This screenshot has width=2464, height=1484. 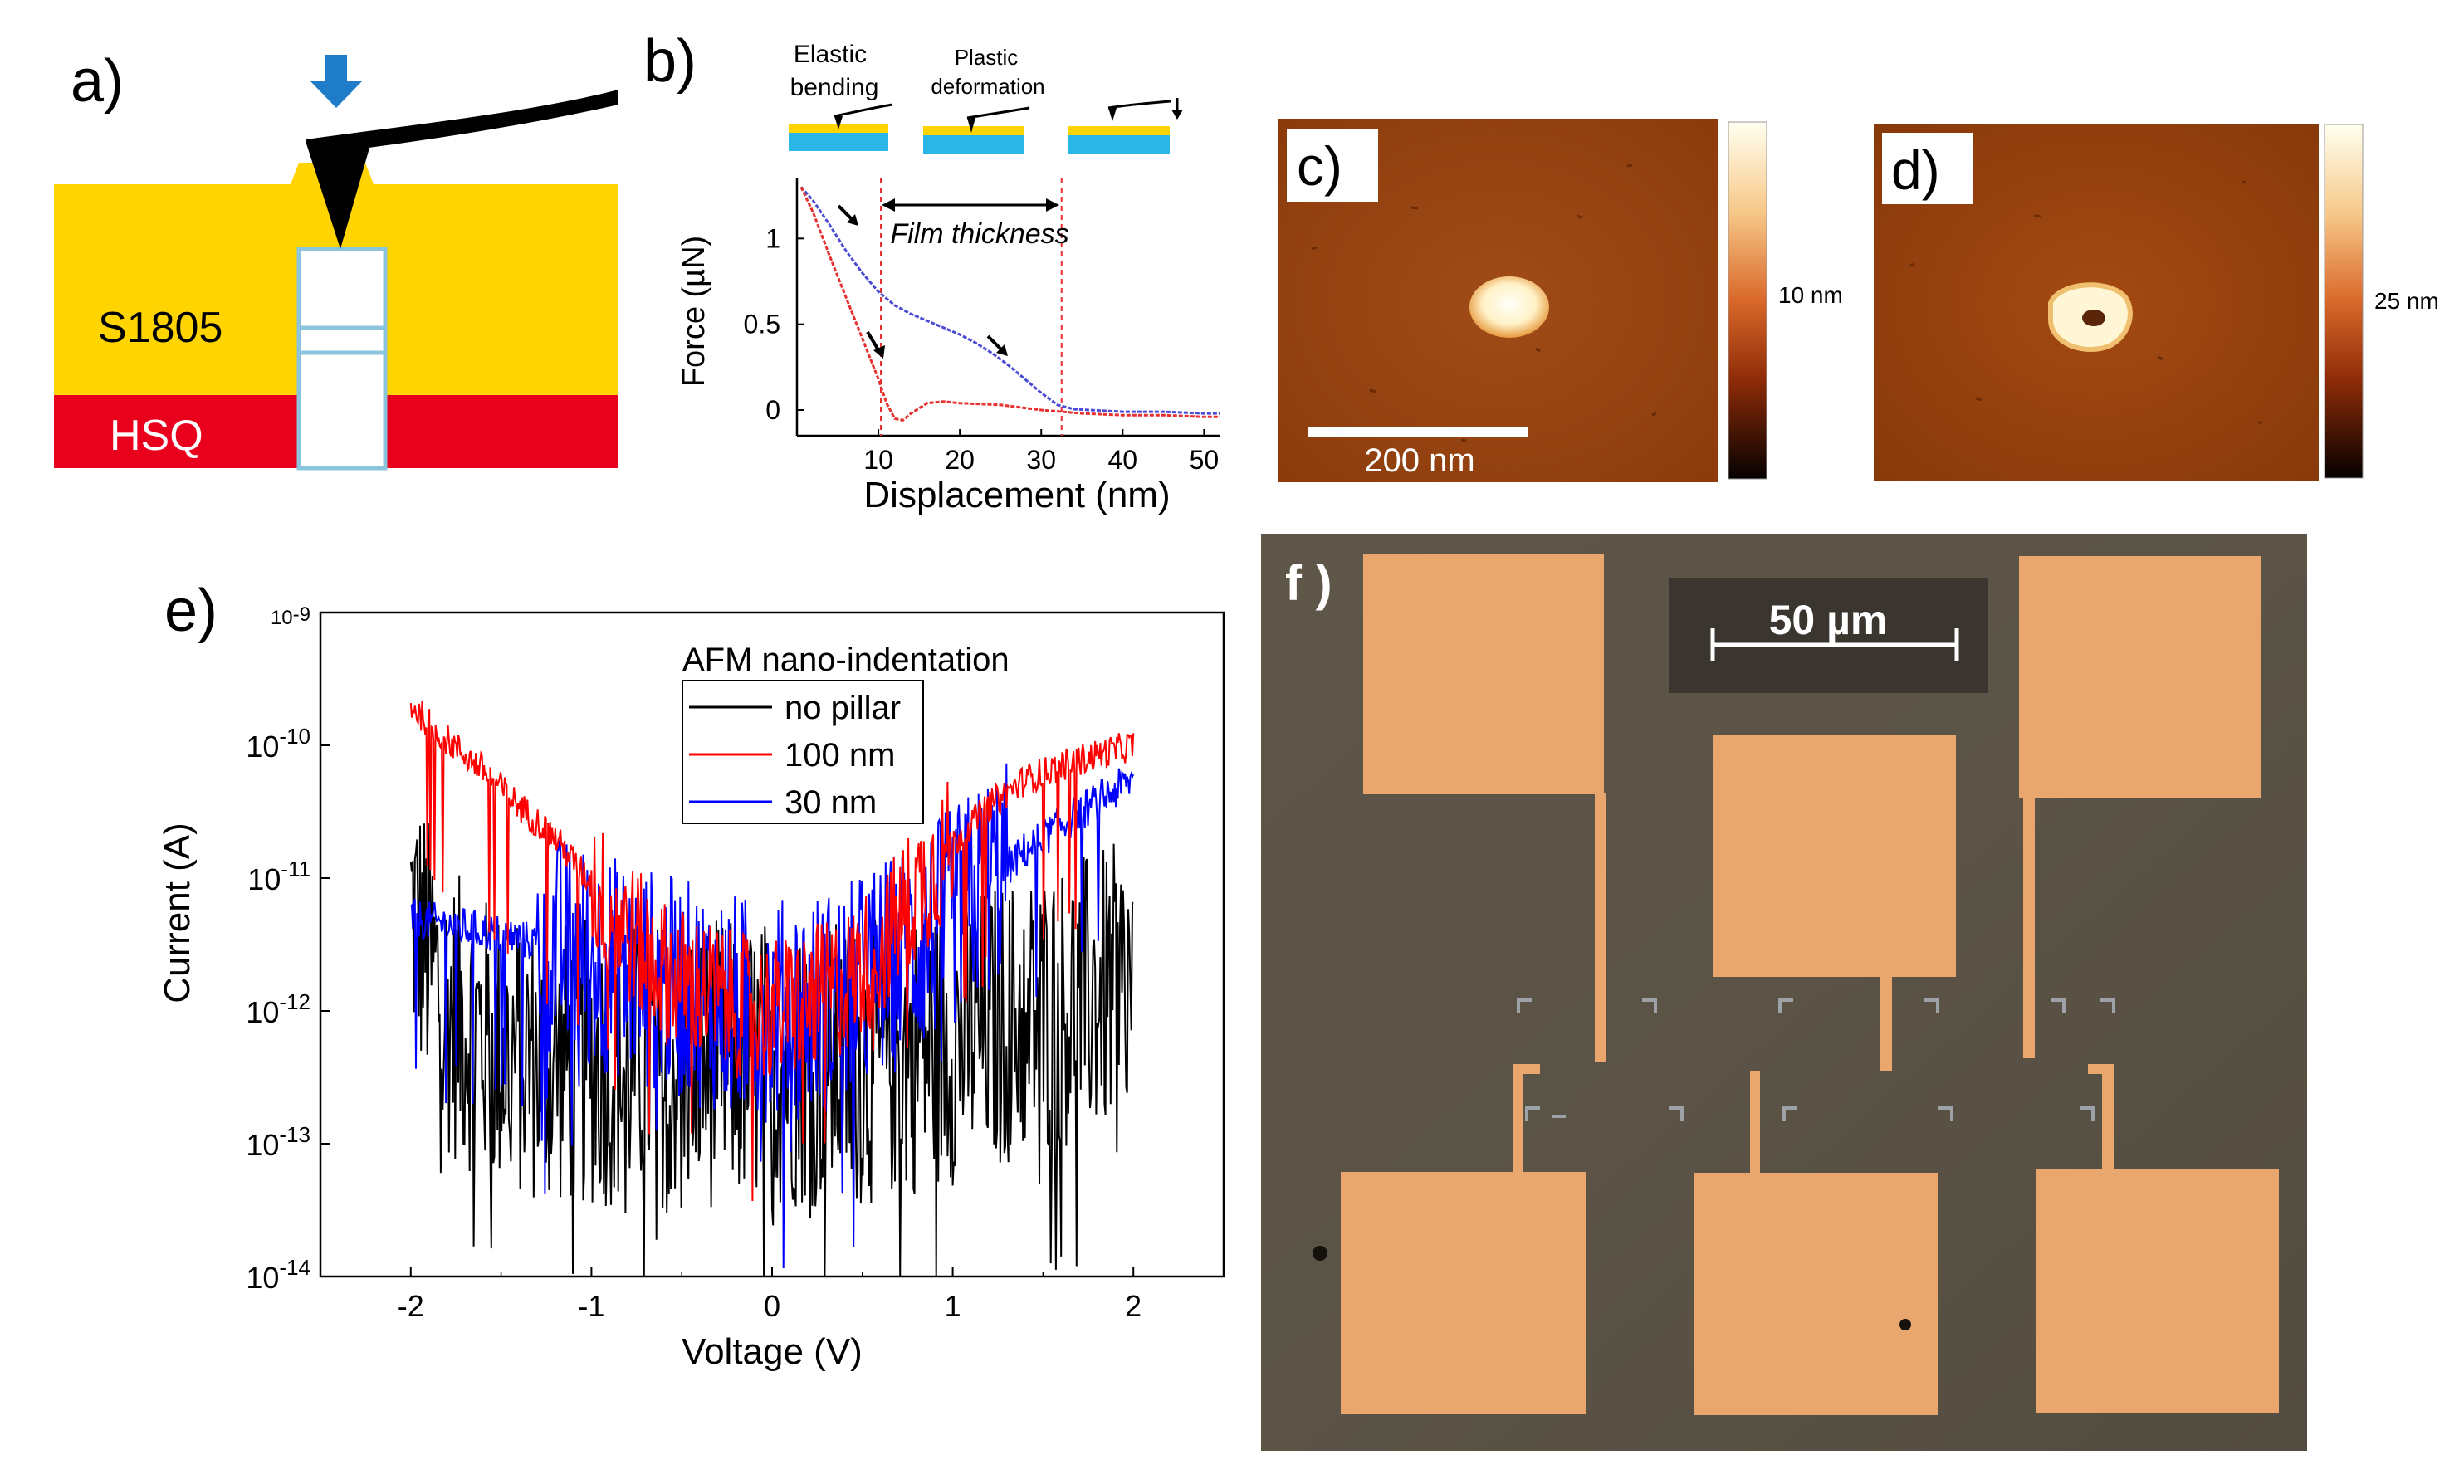 What do you see at coordinates (878, 460) in the screenshot?
I see `chart-b-x-tick-label: 10` at bounding box center [878, 460].